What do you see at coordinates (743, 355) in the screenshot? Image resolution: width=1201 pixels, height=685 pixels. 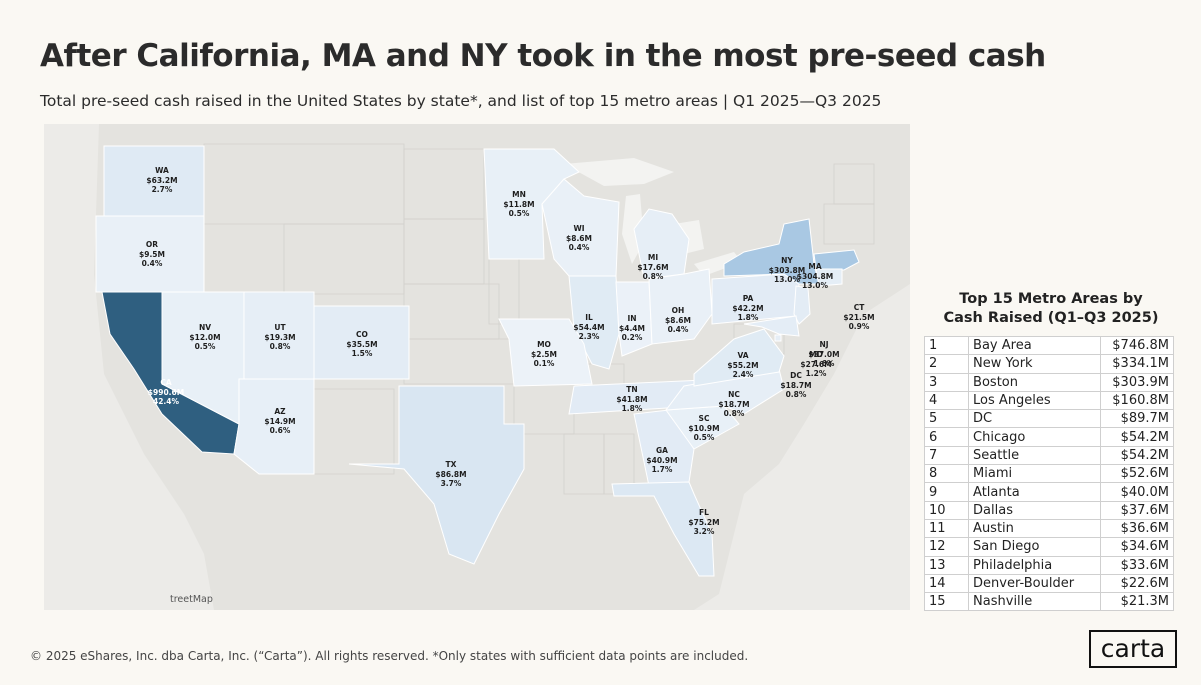 I see `state-abbr: VA` at bounding box center [743, 355].